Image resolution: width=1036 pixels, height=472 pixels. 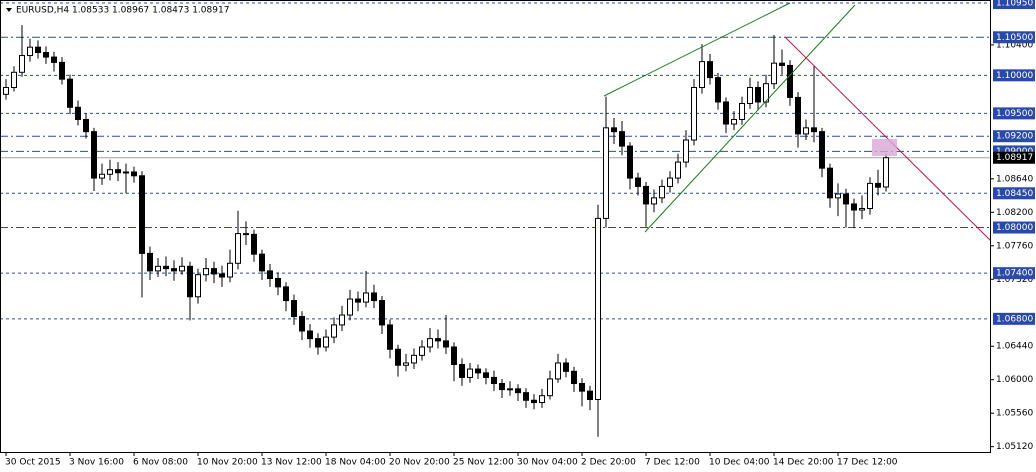 I want to click on level-label: 1.10000, so click(x=1014, y=76).